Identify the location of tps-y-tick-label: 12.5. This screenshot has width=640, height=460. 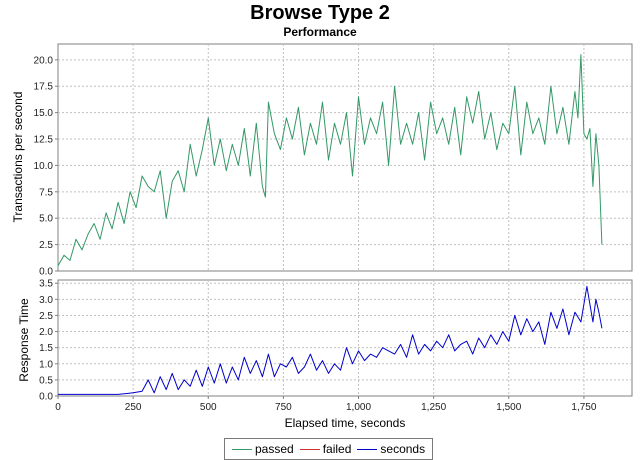
(44, 140).